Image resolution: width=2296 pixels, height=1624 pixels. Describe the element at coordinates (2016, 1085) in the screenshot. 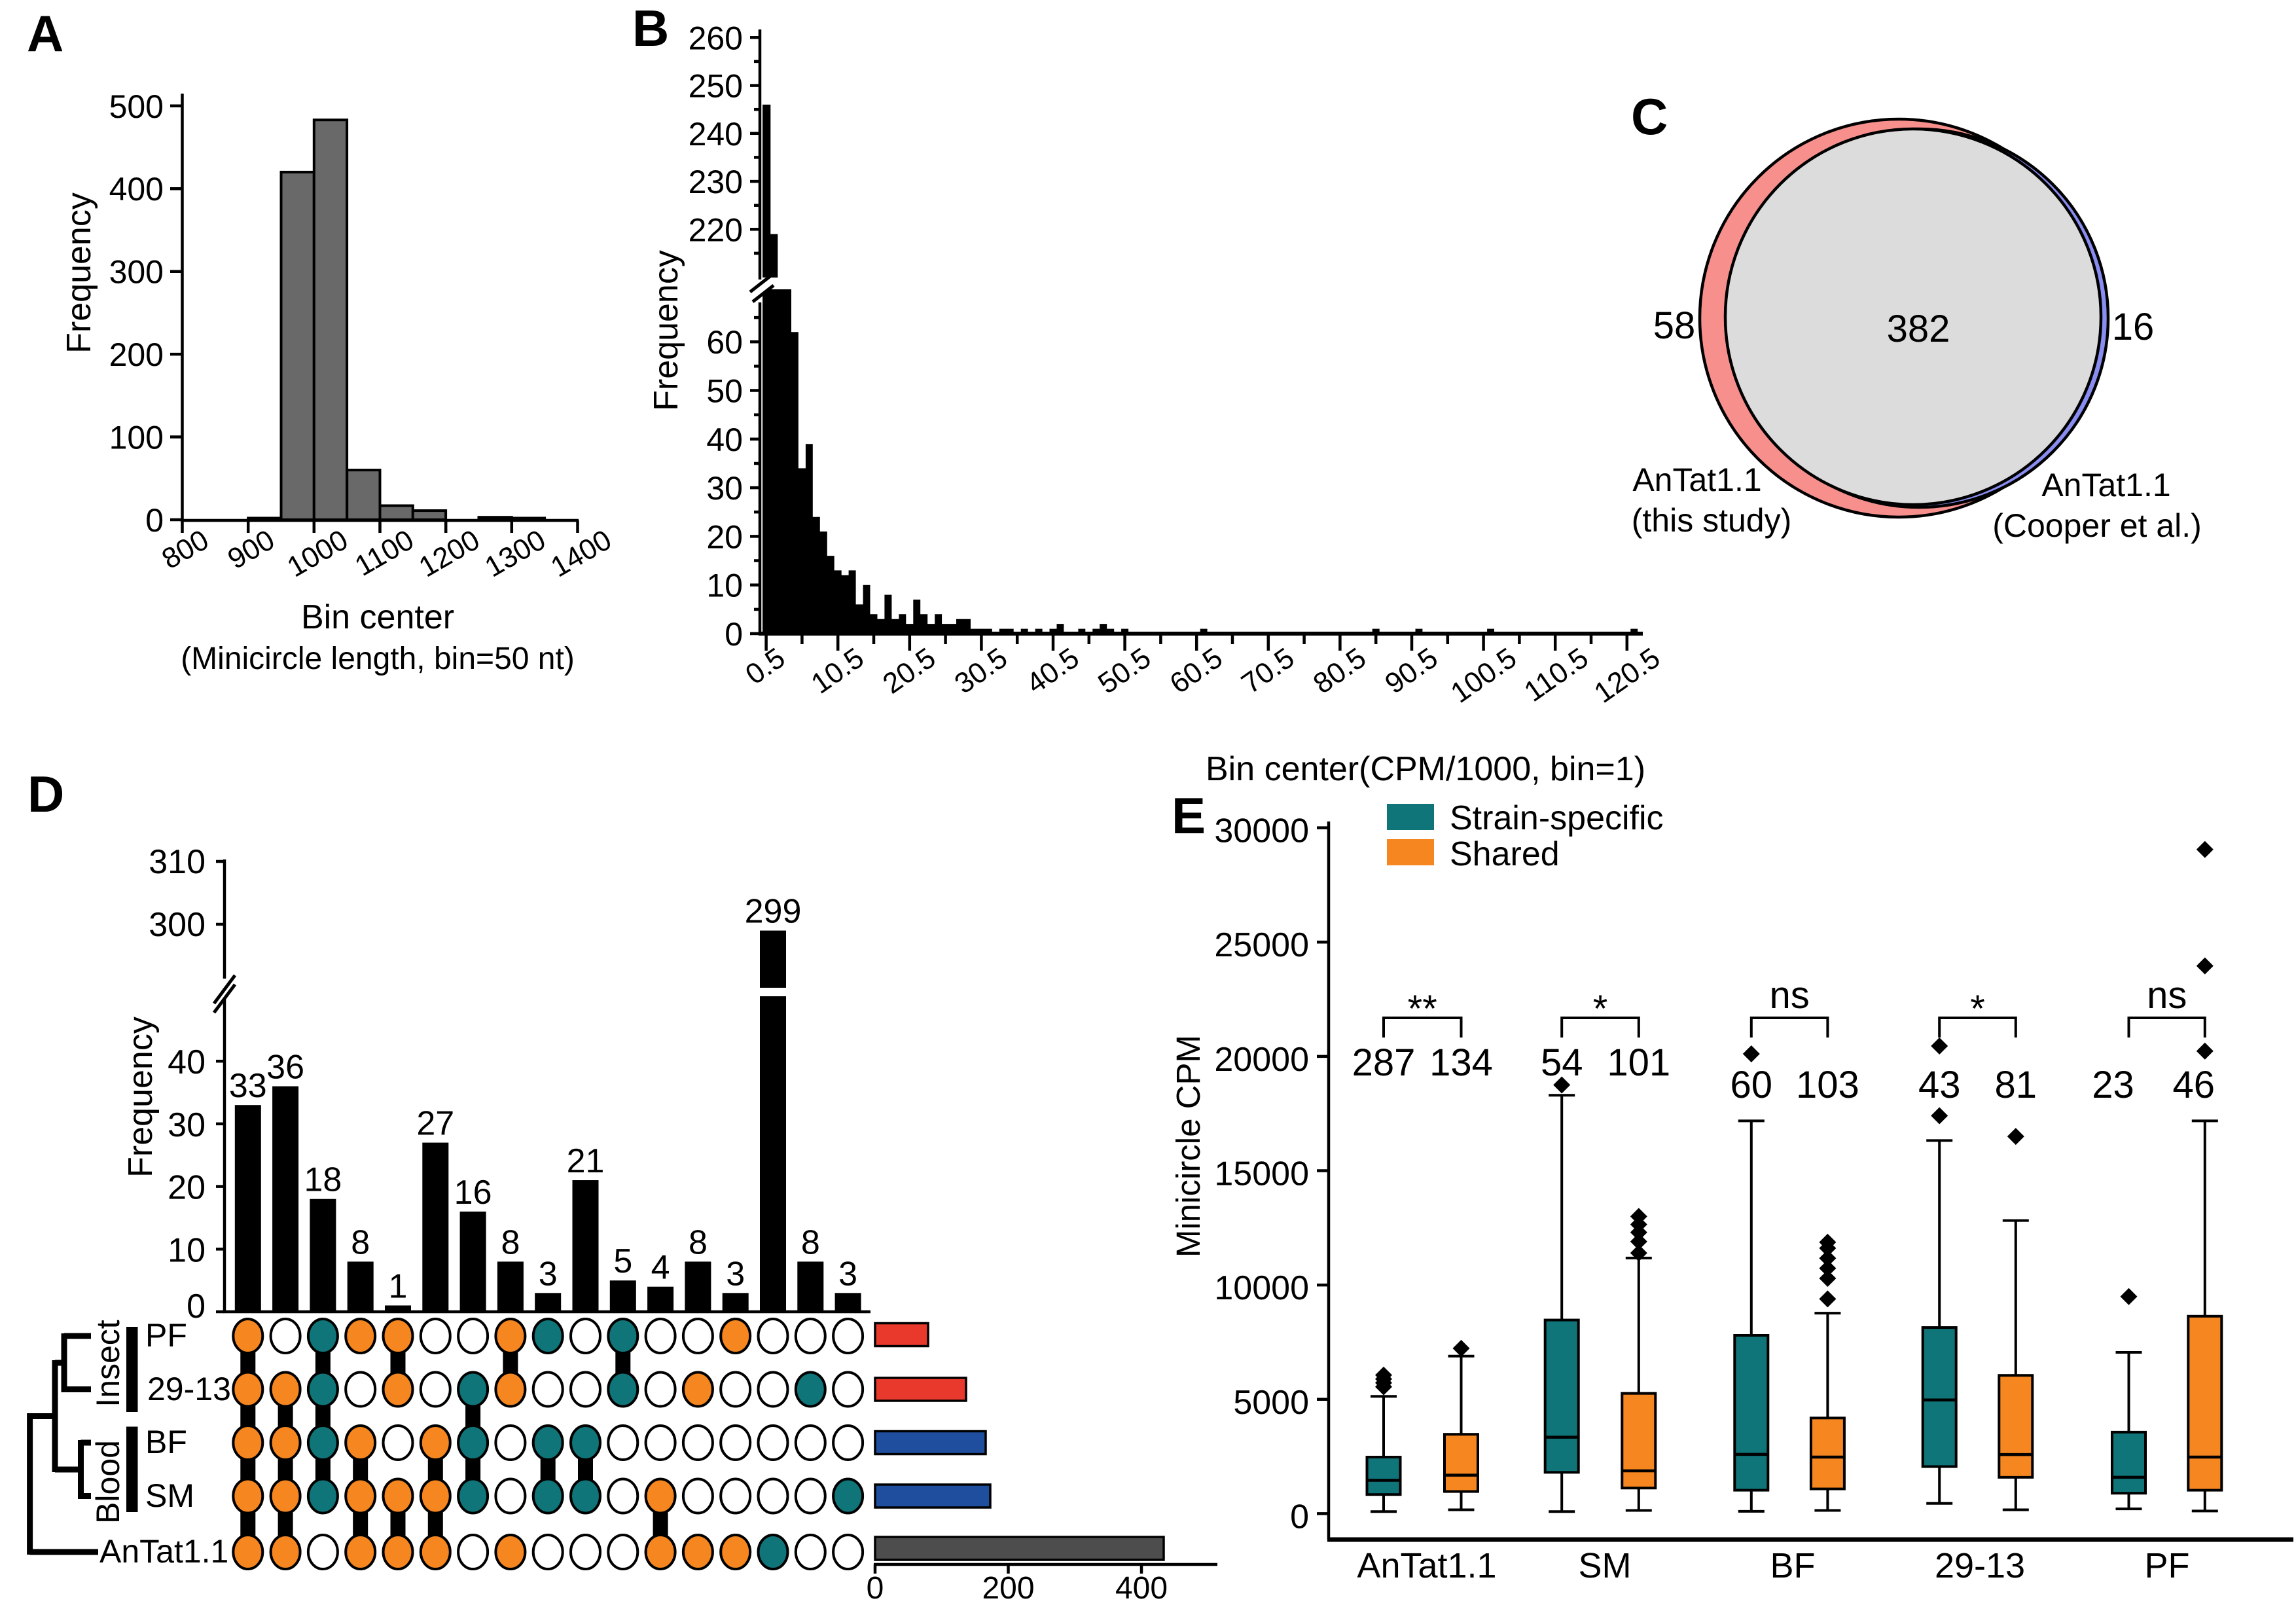

I see `svg-text: 81` at that location.